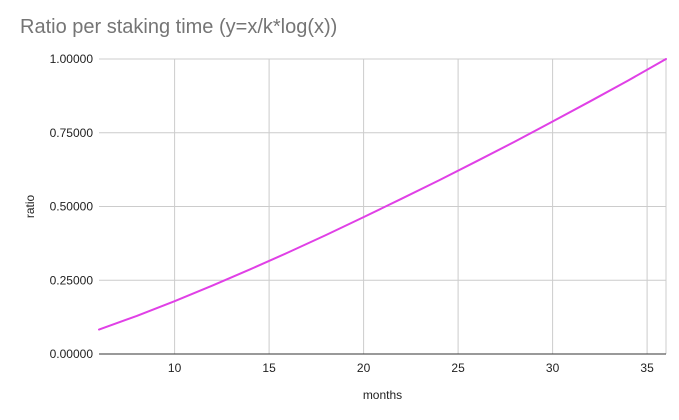  What do you see at coordinates (72, 133) in the screenshot?
I see `y-tick-label: 0.75000` at bounding box center [72, 133].